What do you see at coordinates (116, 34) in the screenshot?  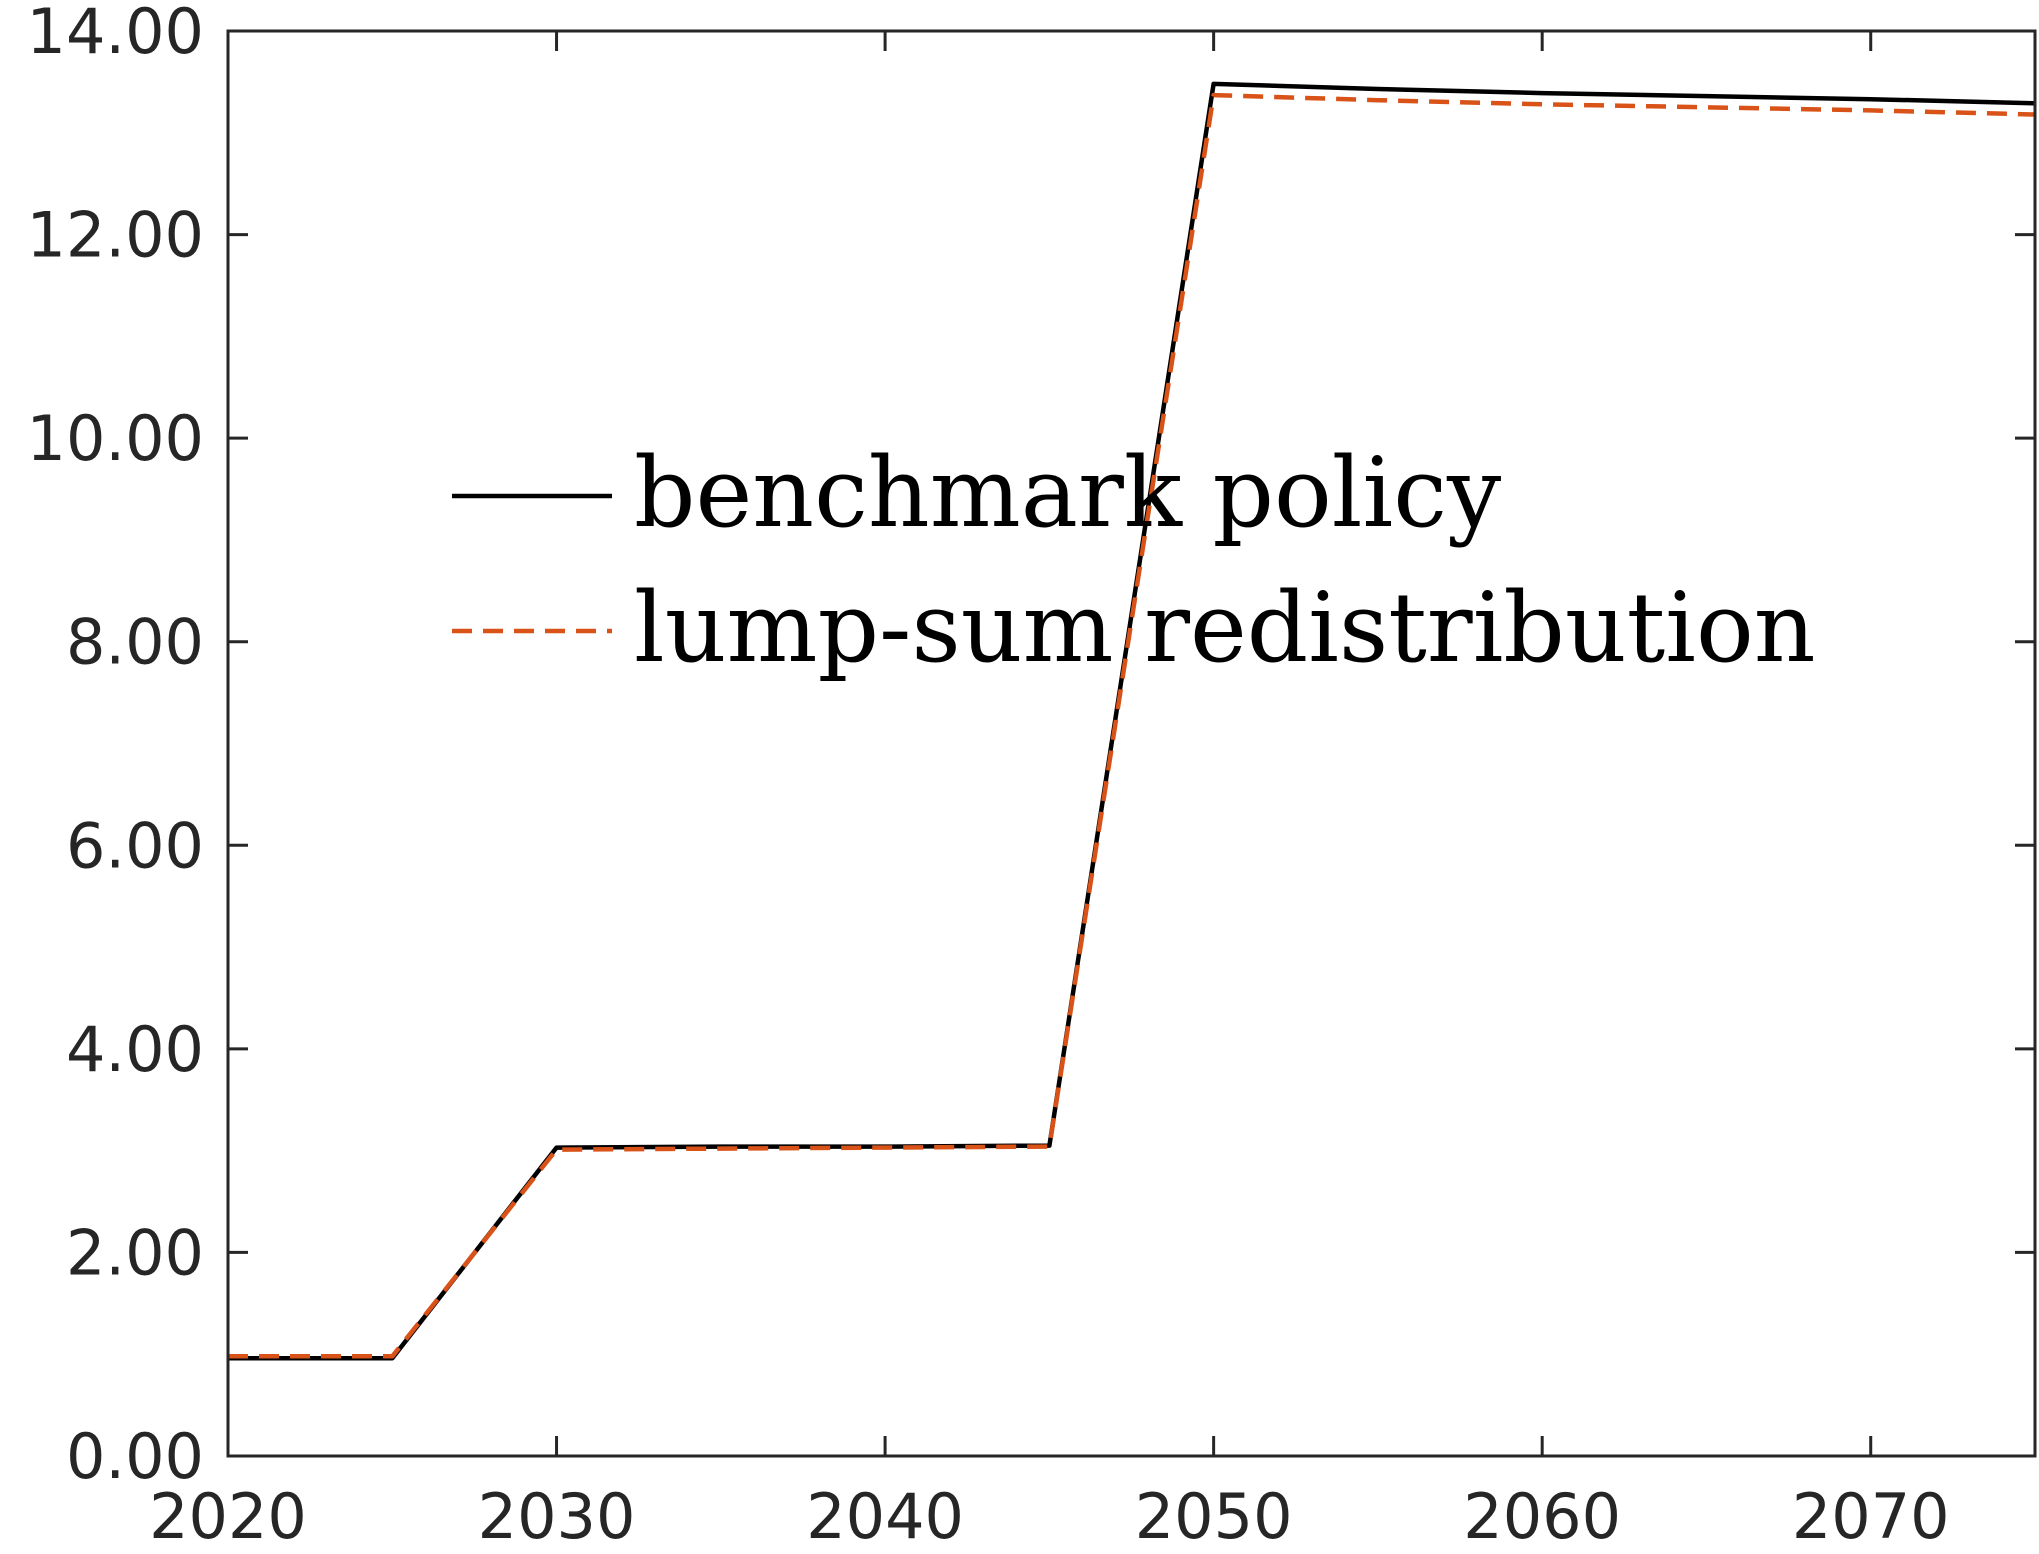 I see `y-tick-label: 14.00` at bounding box center [116, 34].